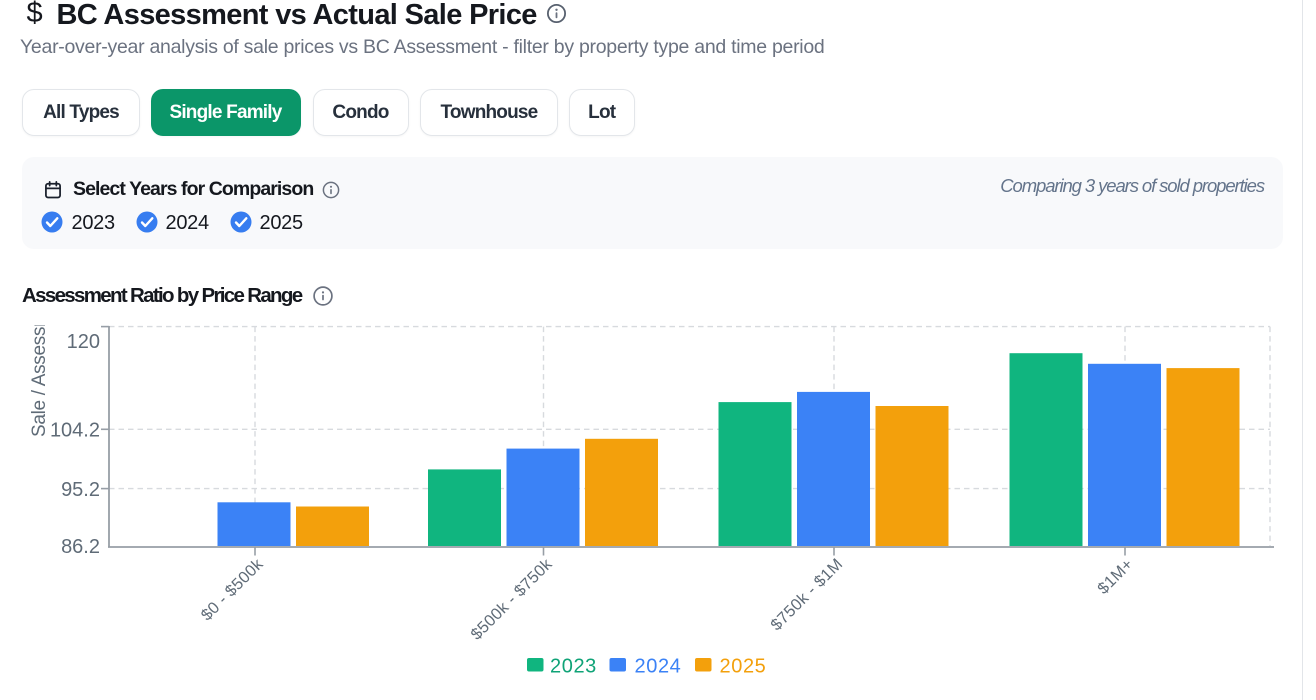 Image resolution: width=1316 pixels, height=700 pixels. What do you see at coordinates (75, 431) in the screenshot?
I see `svg-text: 104.2` at bounding box center [75, 431].